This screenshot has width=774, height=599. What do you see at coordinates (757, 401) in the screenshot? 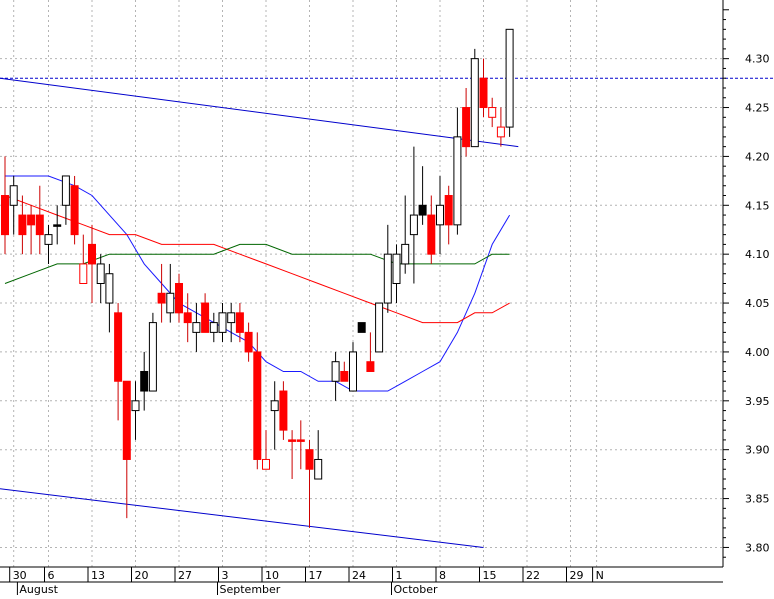
I see `y-tick-label: 3.95` at bounding box center [757, 401].